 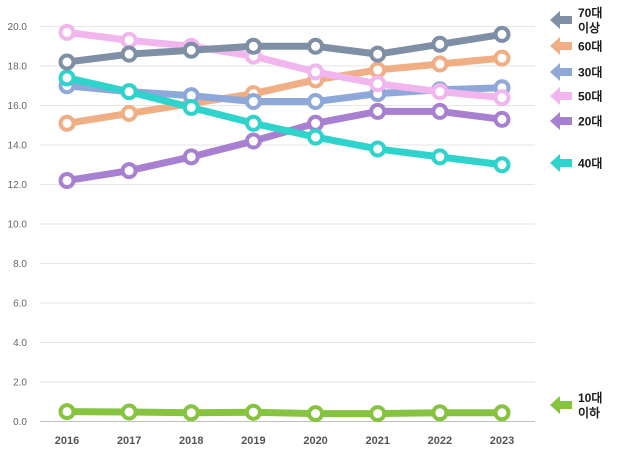 I want to click on y-tick-label: 20.0, so click(x=18, y=27).